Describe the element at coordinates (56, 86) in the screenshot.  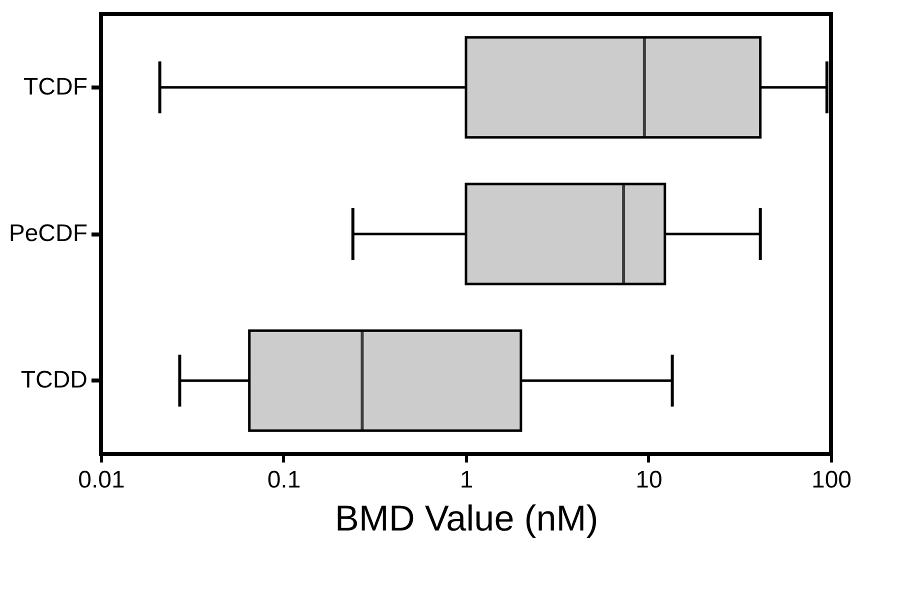
I see `y-tick-label: TCDF` at that location.